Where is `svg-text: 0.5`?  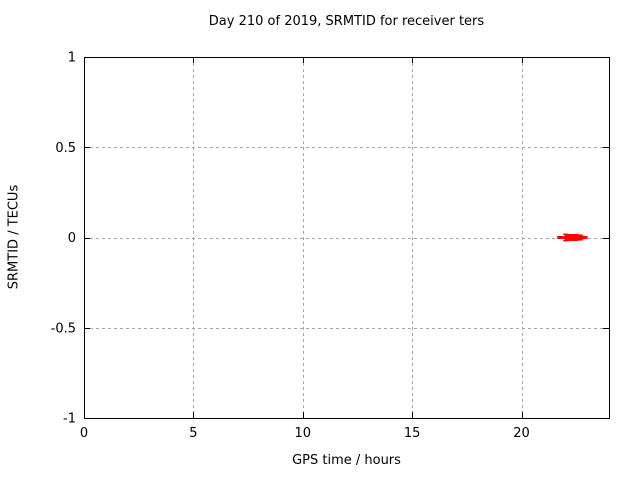 svg-text: 0.5 is located at coordinates (65, 148).